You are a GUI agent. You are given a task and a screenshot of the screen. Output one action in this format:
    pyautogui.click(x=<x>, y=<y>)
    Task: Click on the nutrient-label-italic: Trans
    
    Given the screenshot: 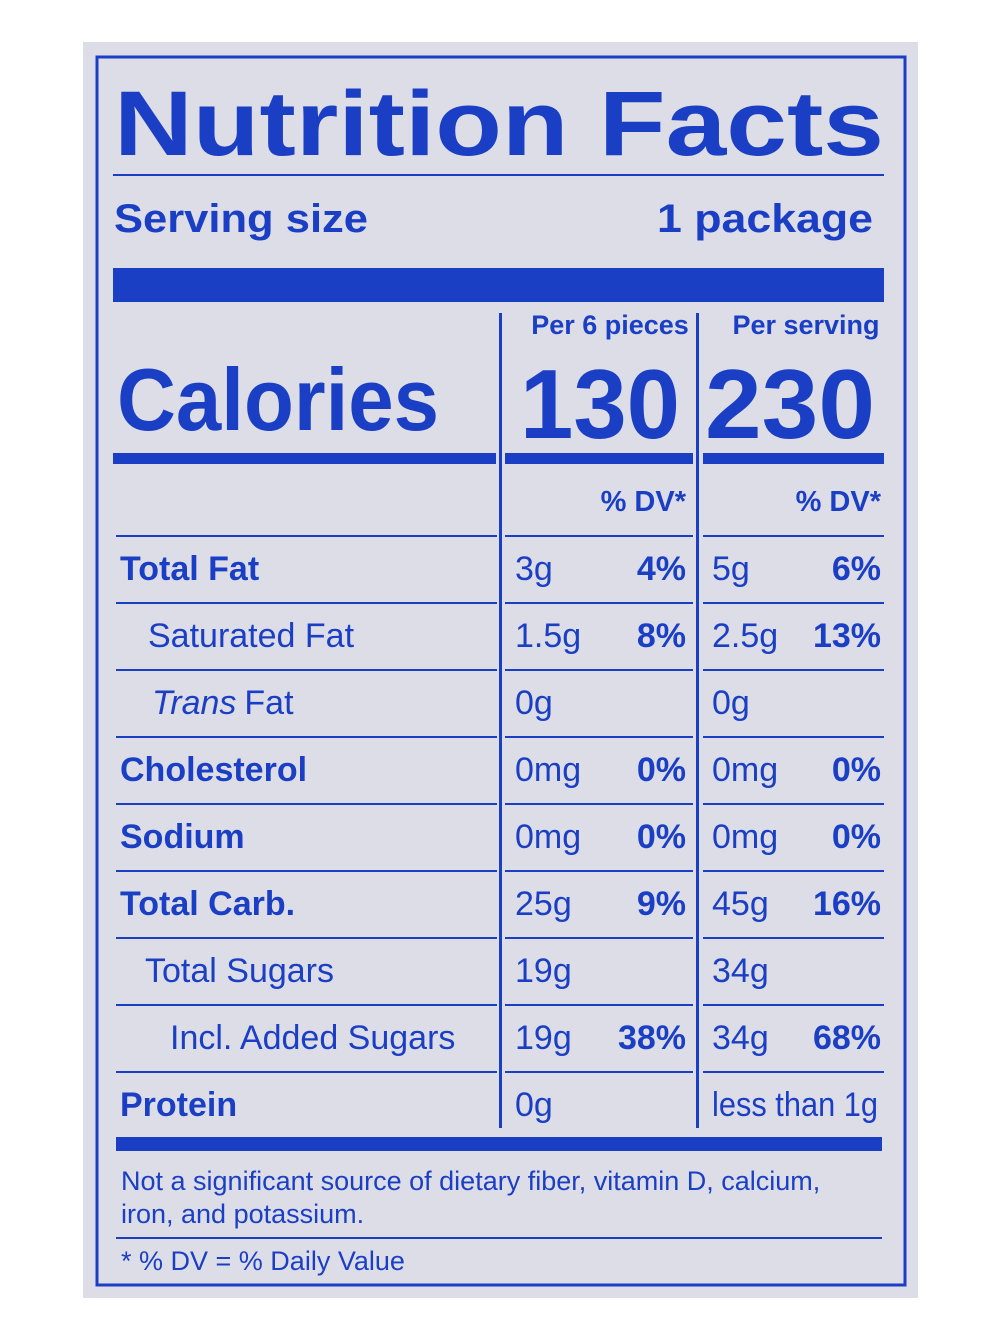 What is the action you would take?
    pyautogui.click(x=194, y=703)
    